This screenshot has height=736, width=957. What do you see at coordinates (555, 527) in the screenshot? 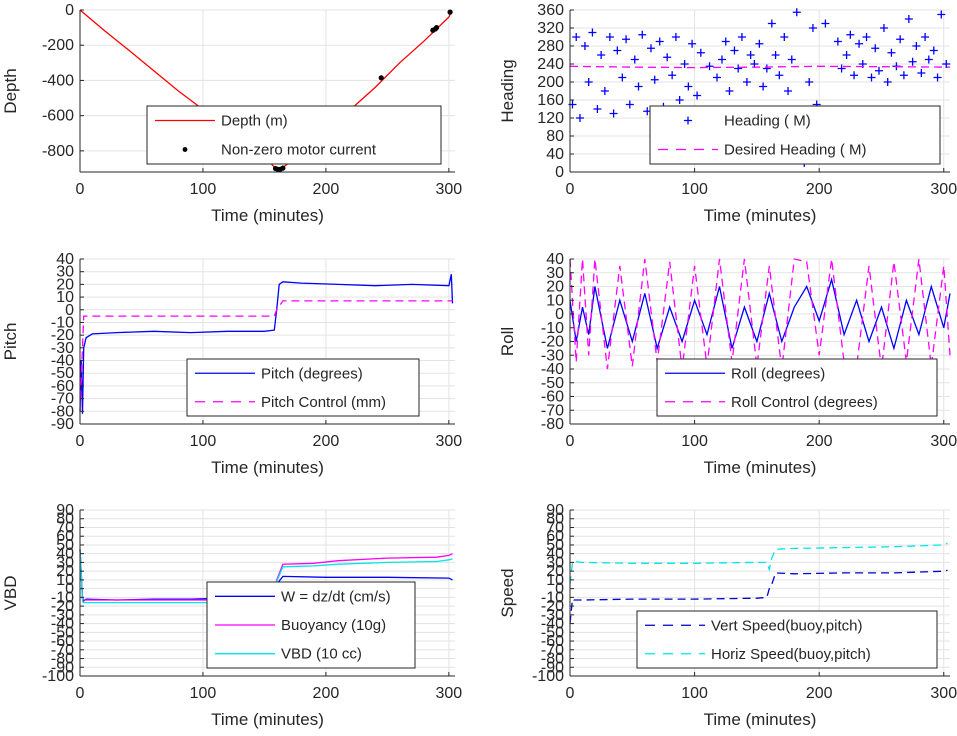
I see `y-tick-label: 70` at bounding box center [555, 527].